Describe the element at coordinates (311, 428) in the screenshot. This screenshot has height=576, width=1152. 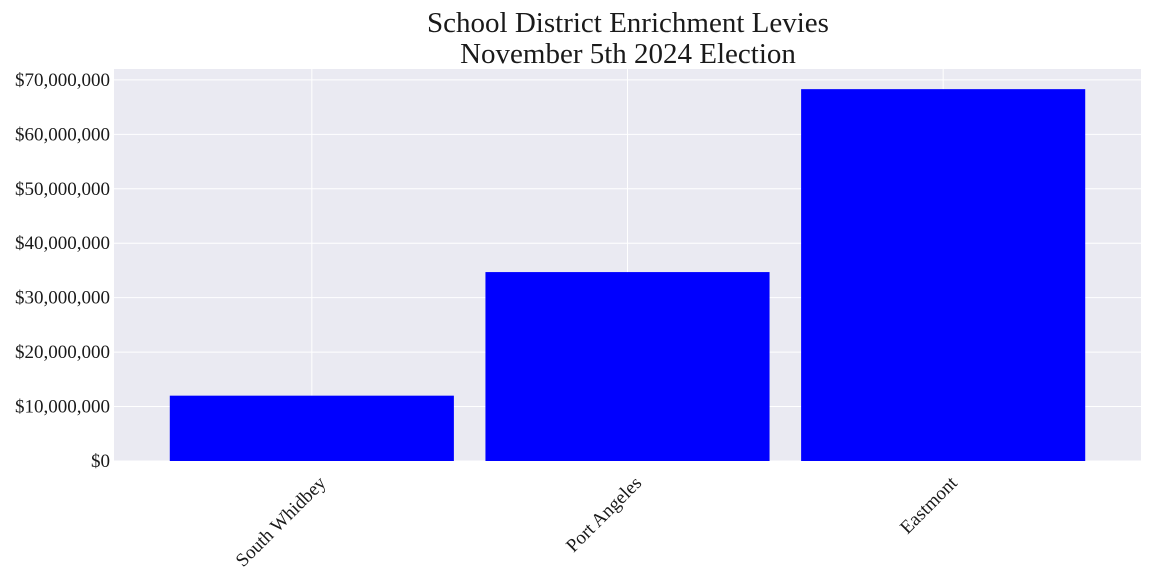
I see `bar-south-whidbey` at that location.